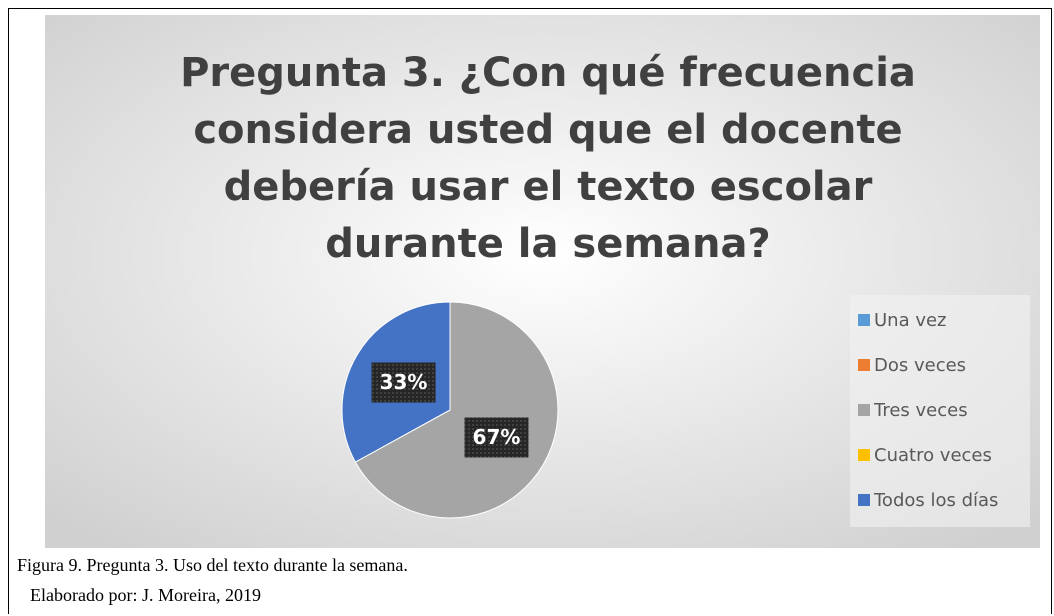  I want to click on legend-label: Una vez, so click(910, 320).